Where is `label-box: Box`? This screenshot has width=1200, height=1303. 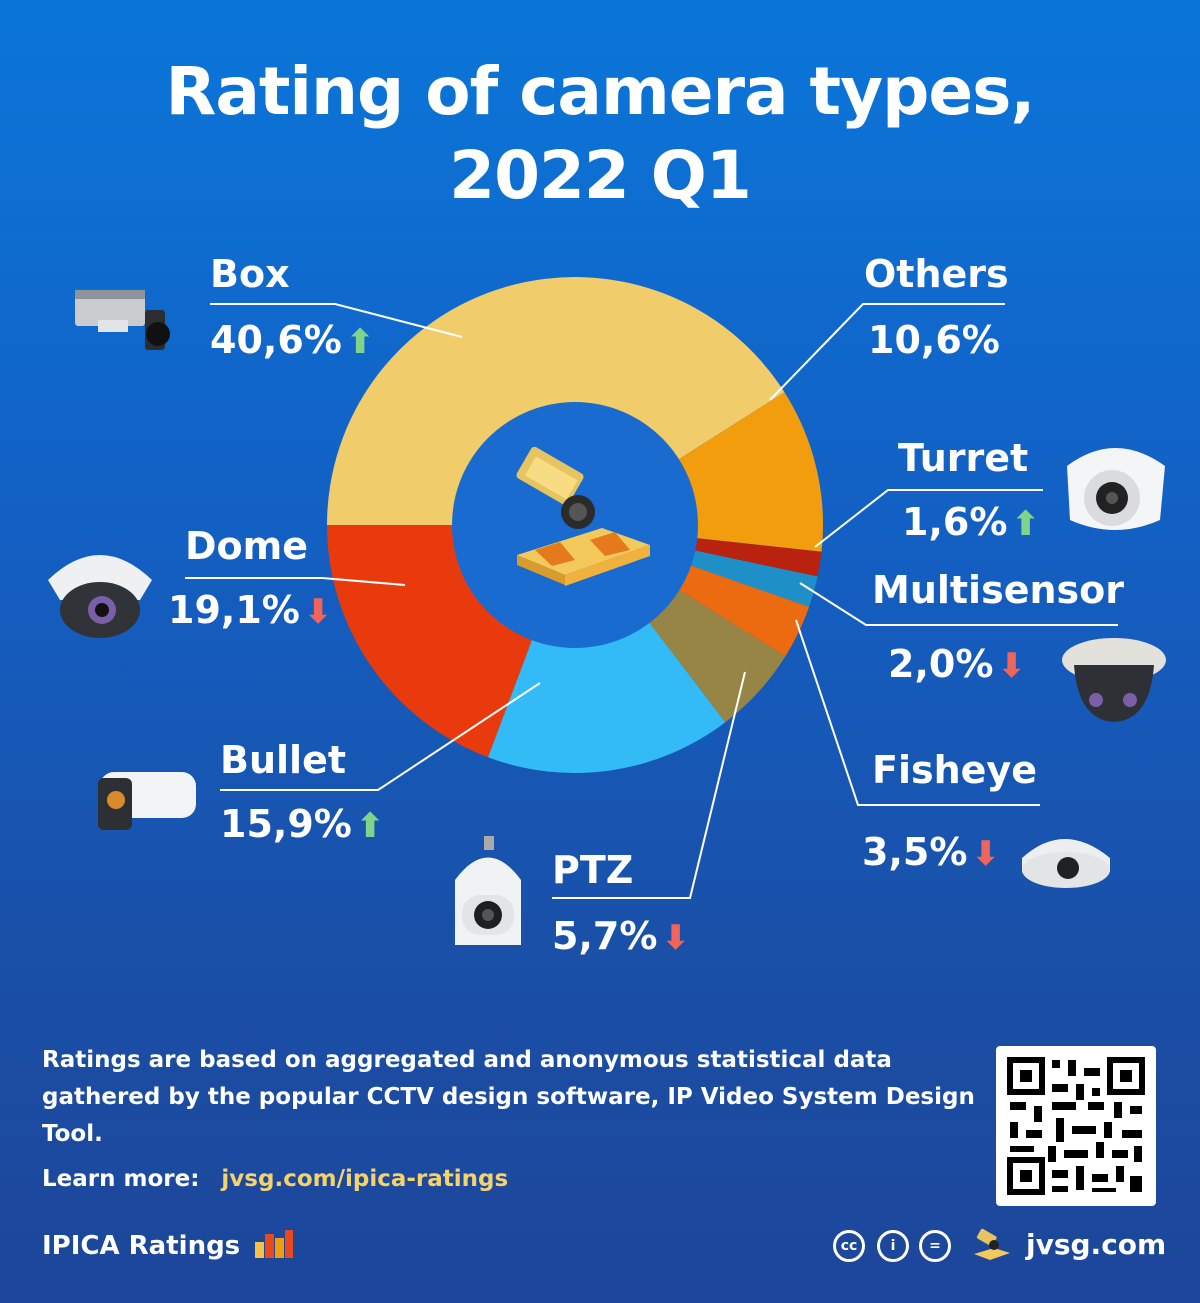
label-box: Box is located at coordinates (250, 274).